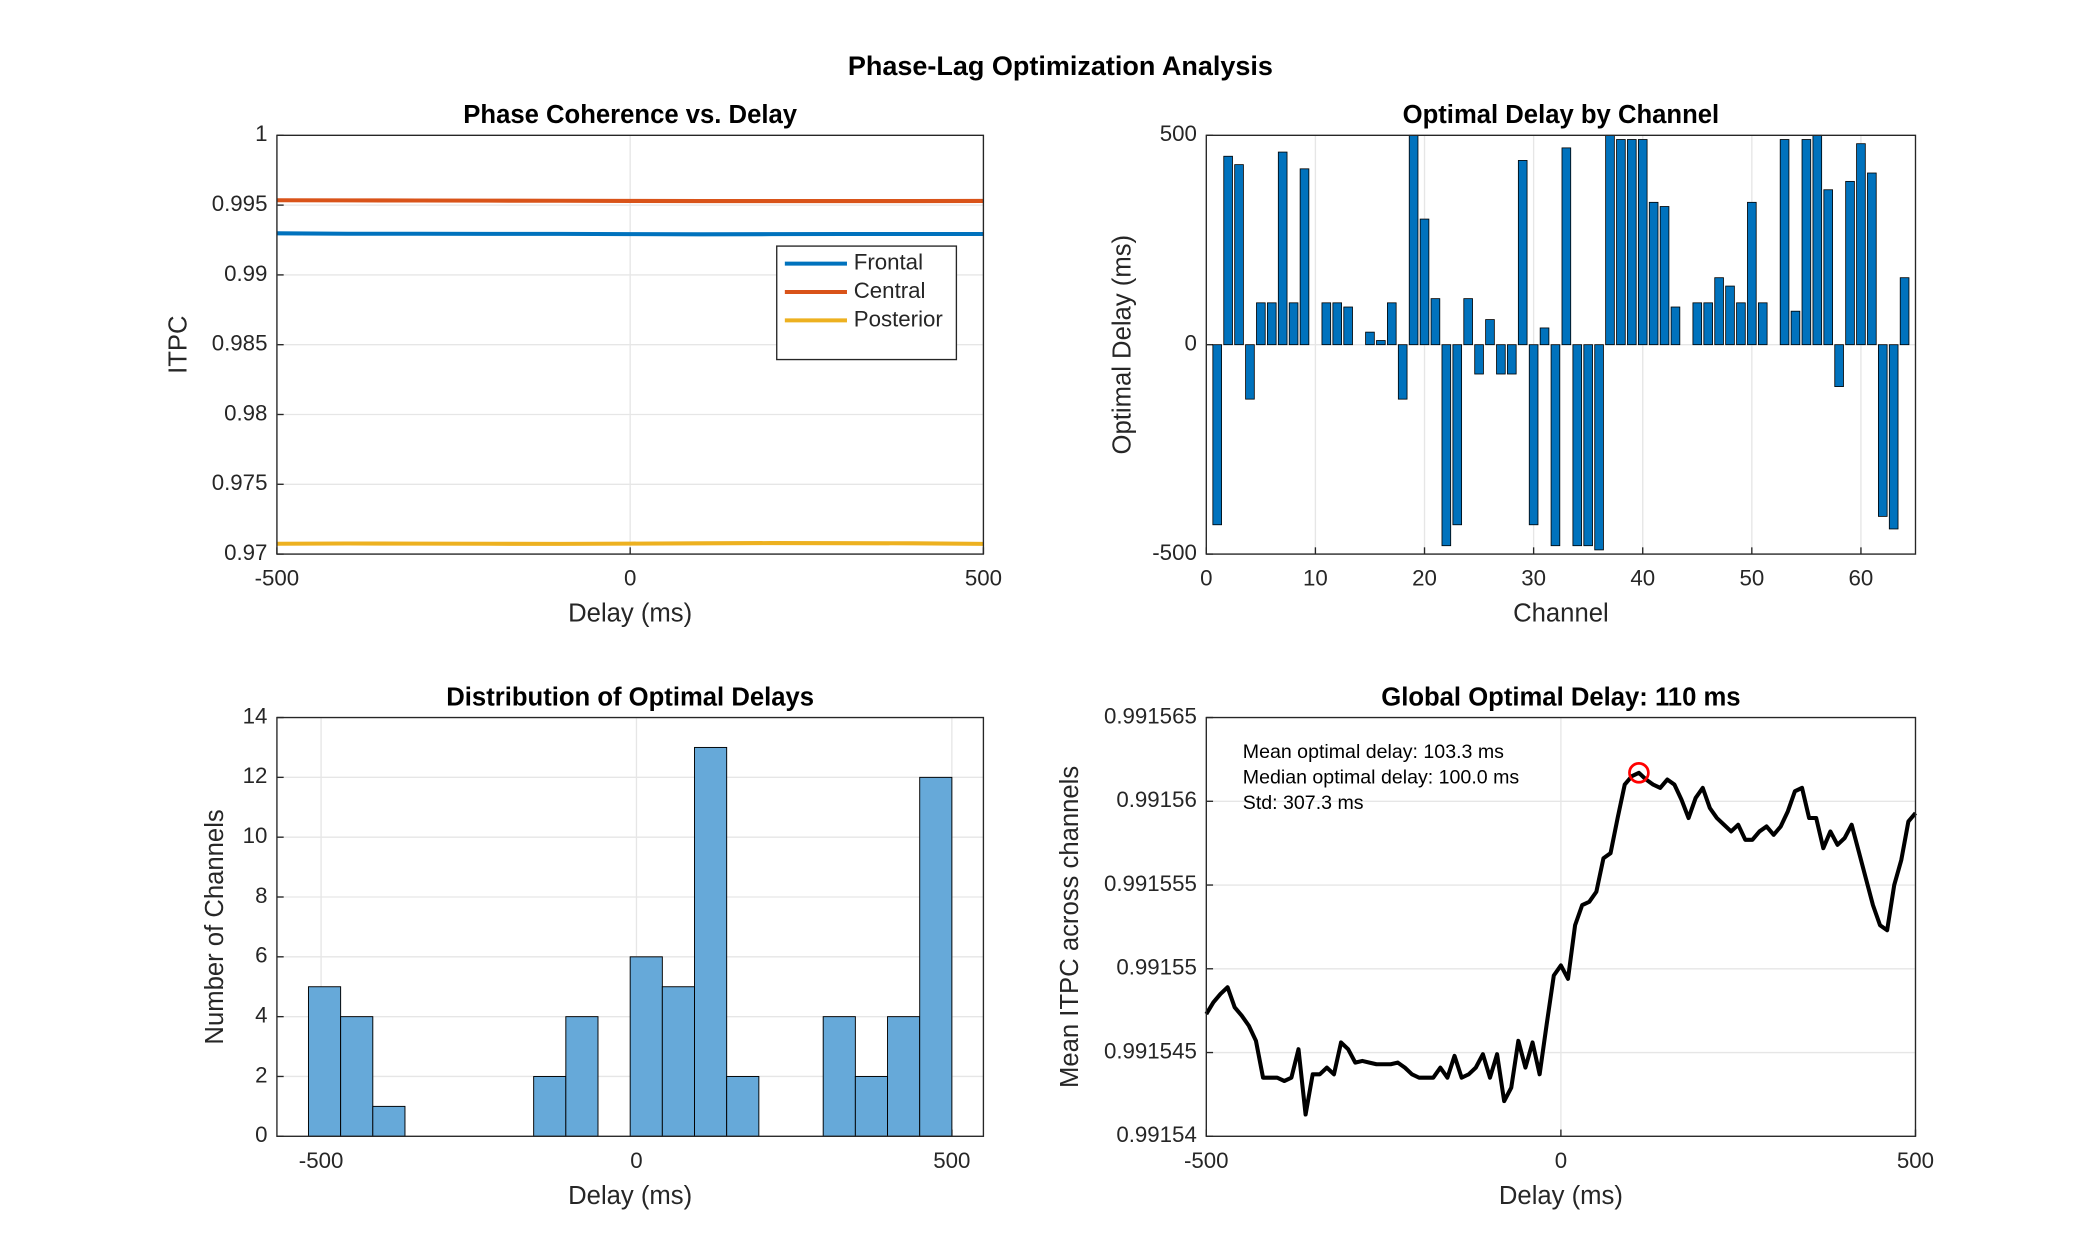 This screenshot has width=2083, height=1250. Describe the element at coordinates (1381, 777) in the screenshot. I see `annotation: Median optimal delay: 100.0 ms` at that location.